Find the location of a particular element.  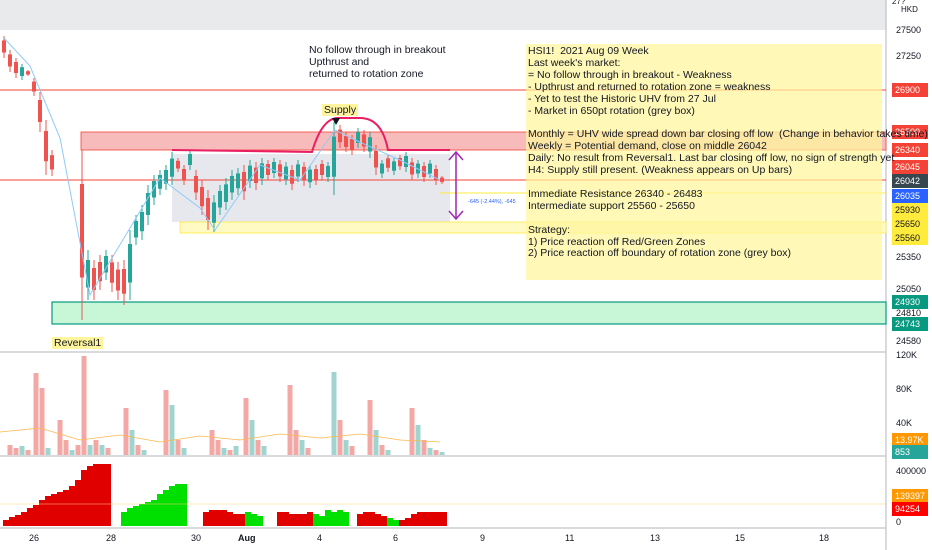

note-line: Immediate Resistance 26340 - 26483 is located at coordinates (615, 193).